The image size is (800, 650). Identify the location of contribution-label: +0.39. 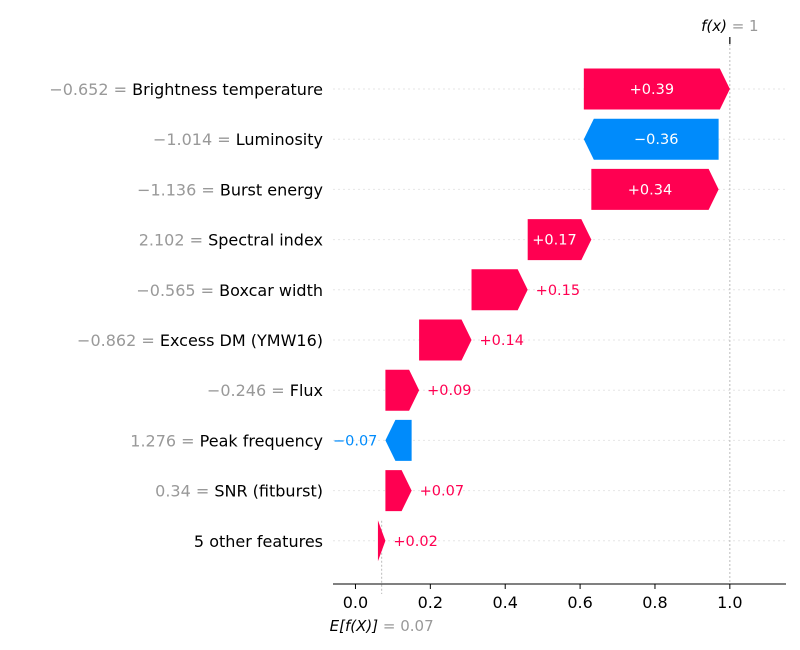
(652, 90).